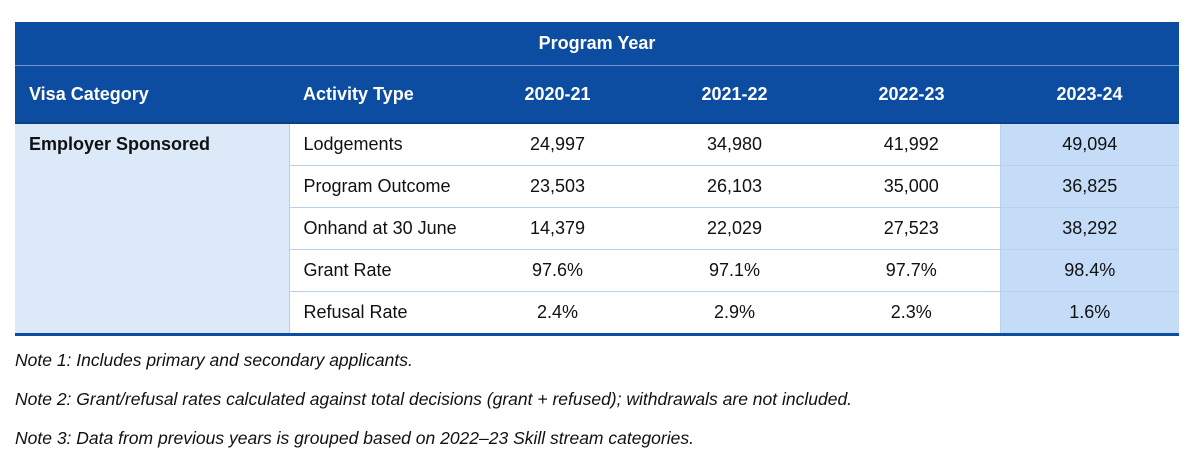 The image size is (1200, 467). Describe the element at coordinates (1089, 186) in the screenshot. I see `value-cell-highlight: 36,825` at that location.